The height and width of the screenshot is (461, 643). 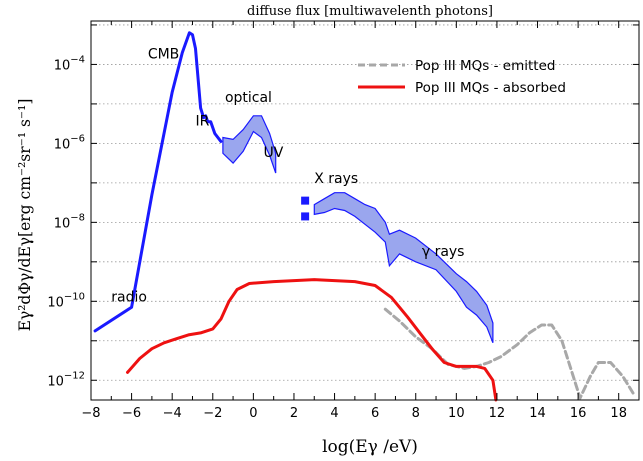 What do you see at coordinates (129, 297) in the screenshot?
I see `annotation-label: radio` at bounding box center [129, 297].